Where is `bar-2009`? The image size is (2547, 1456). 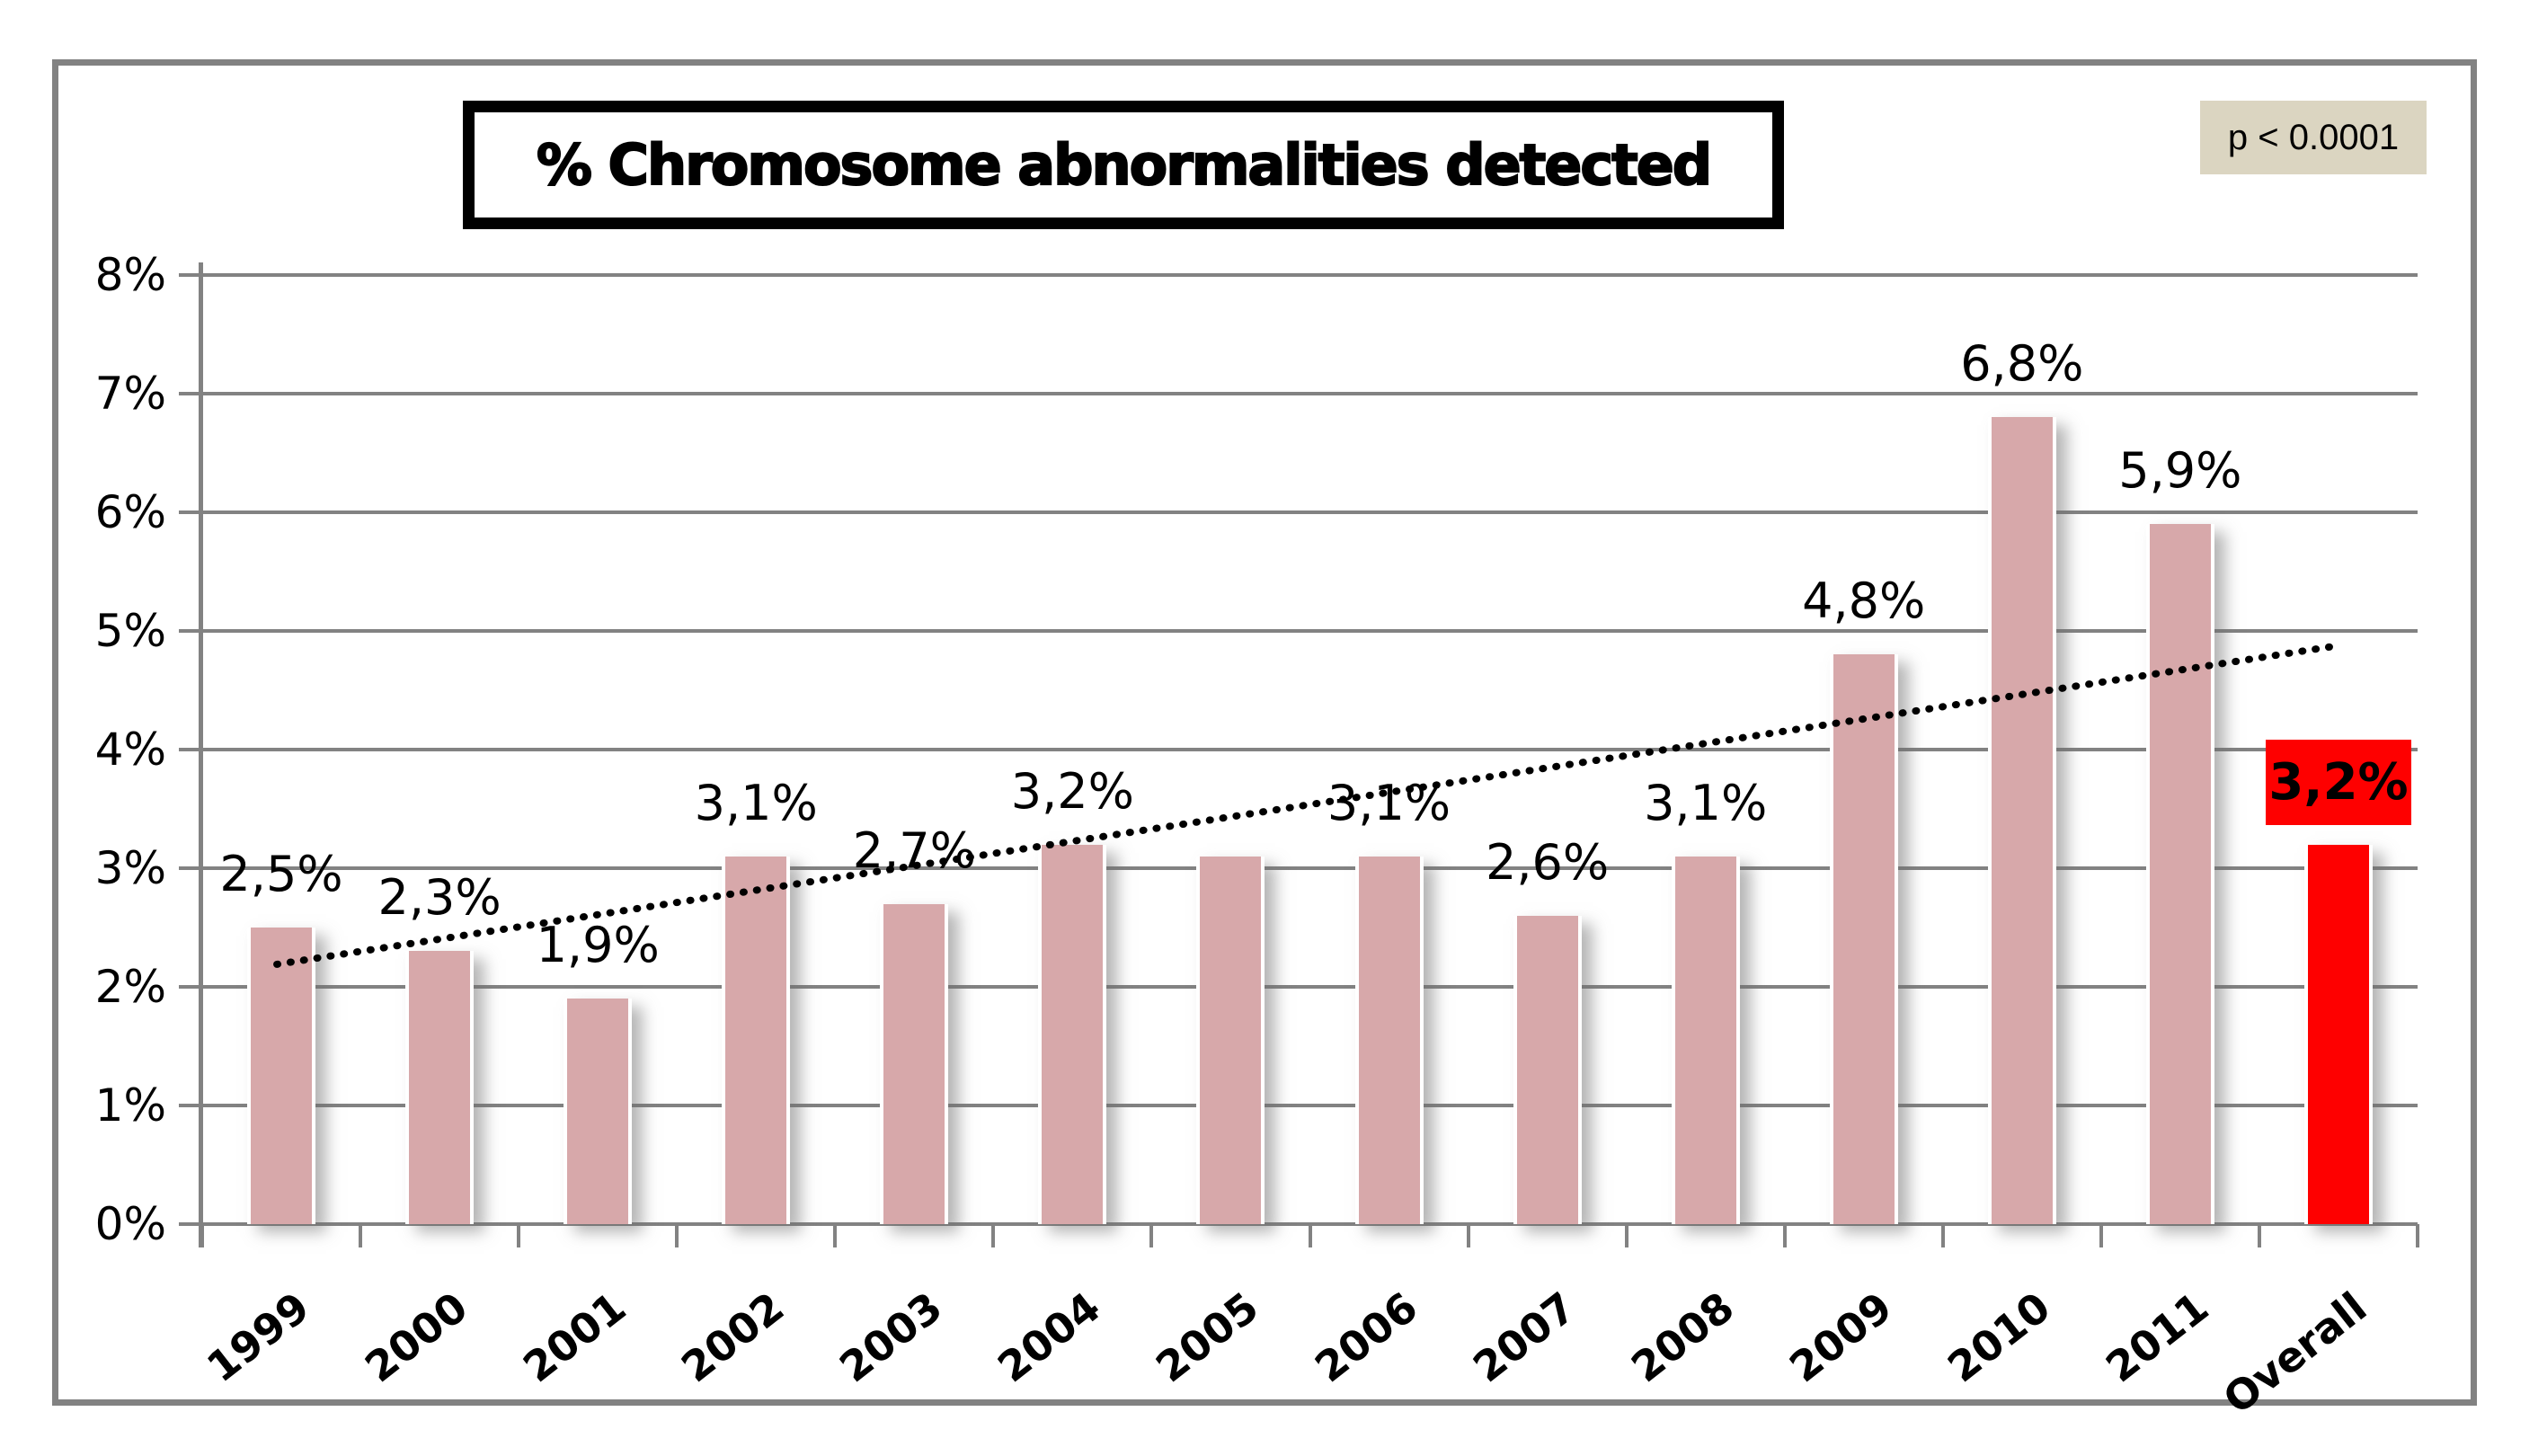 bar-2009 is located at coordinates (1863, 939).